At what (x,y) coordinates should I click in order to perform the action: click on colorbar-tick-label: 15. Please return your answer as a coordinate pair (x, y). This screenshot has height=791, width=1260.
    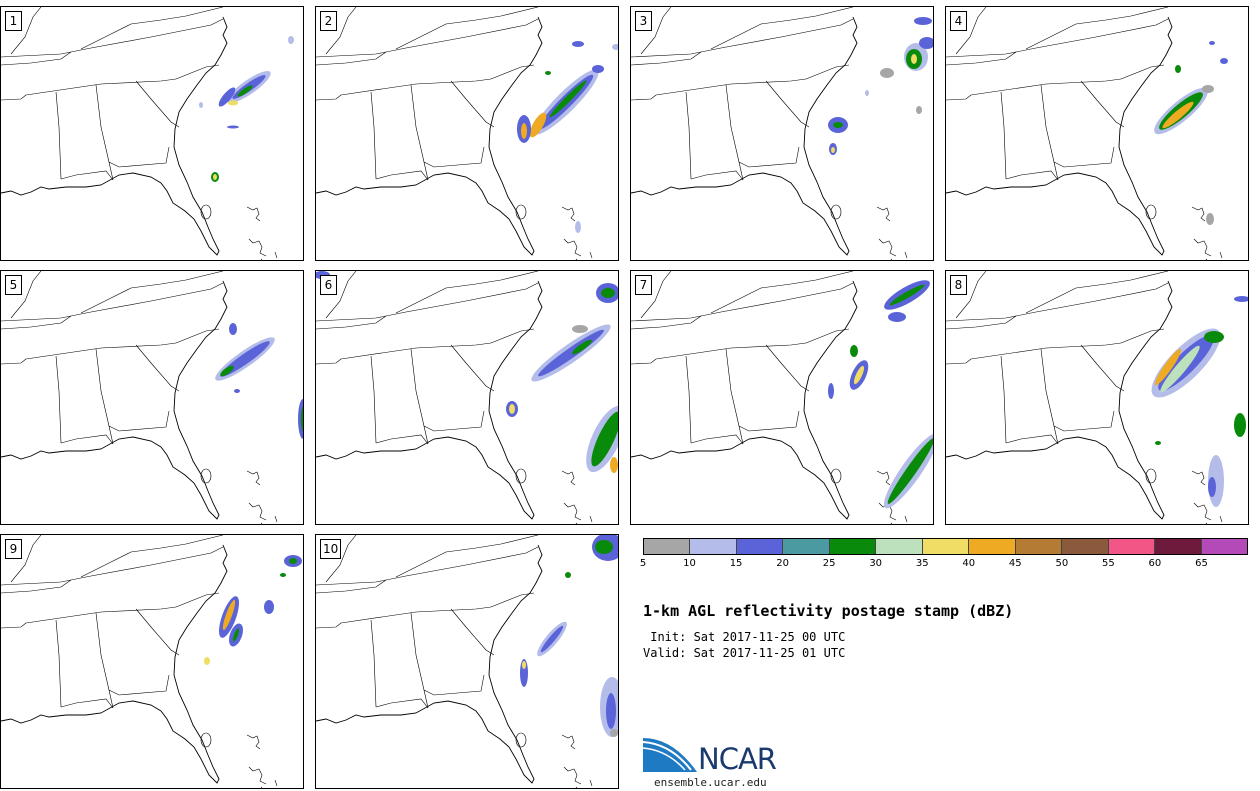
    Looking at the image, I should click on (736, 563).